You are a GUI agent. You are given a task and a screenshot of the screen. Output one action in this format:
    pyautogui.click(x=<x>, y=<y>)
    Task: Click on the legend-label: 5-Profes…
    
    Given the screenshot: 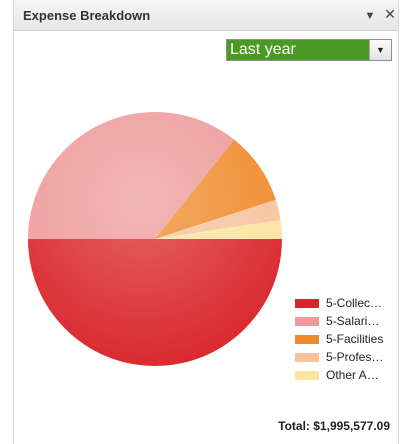 What is the action you would take?
    pyautogui.click(x=355, y=357)
    